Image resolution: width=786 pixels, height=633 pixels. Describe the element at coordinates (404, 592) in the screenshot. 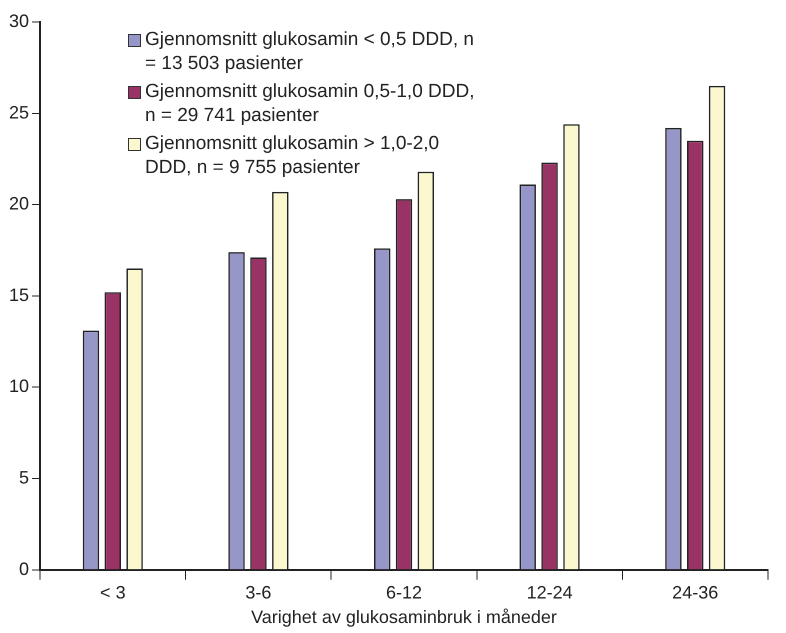

I see `x-tick-label: 6-12` at that location.